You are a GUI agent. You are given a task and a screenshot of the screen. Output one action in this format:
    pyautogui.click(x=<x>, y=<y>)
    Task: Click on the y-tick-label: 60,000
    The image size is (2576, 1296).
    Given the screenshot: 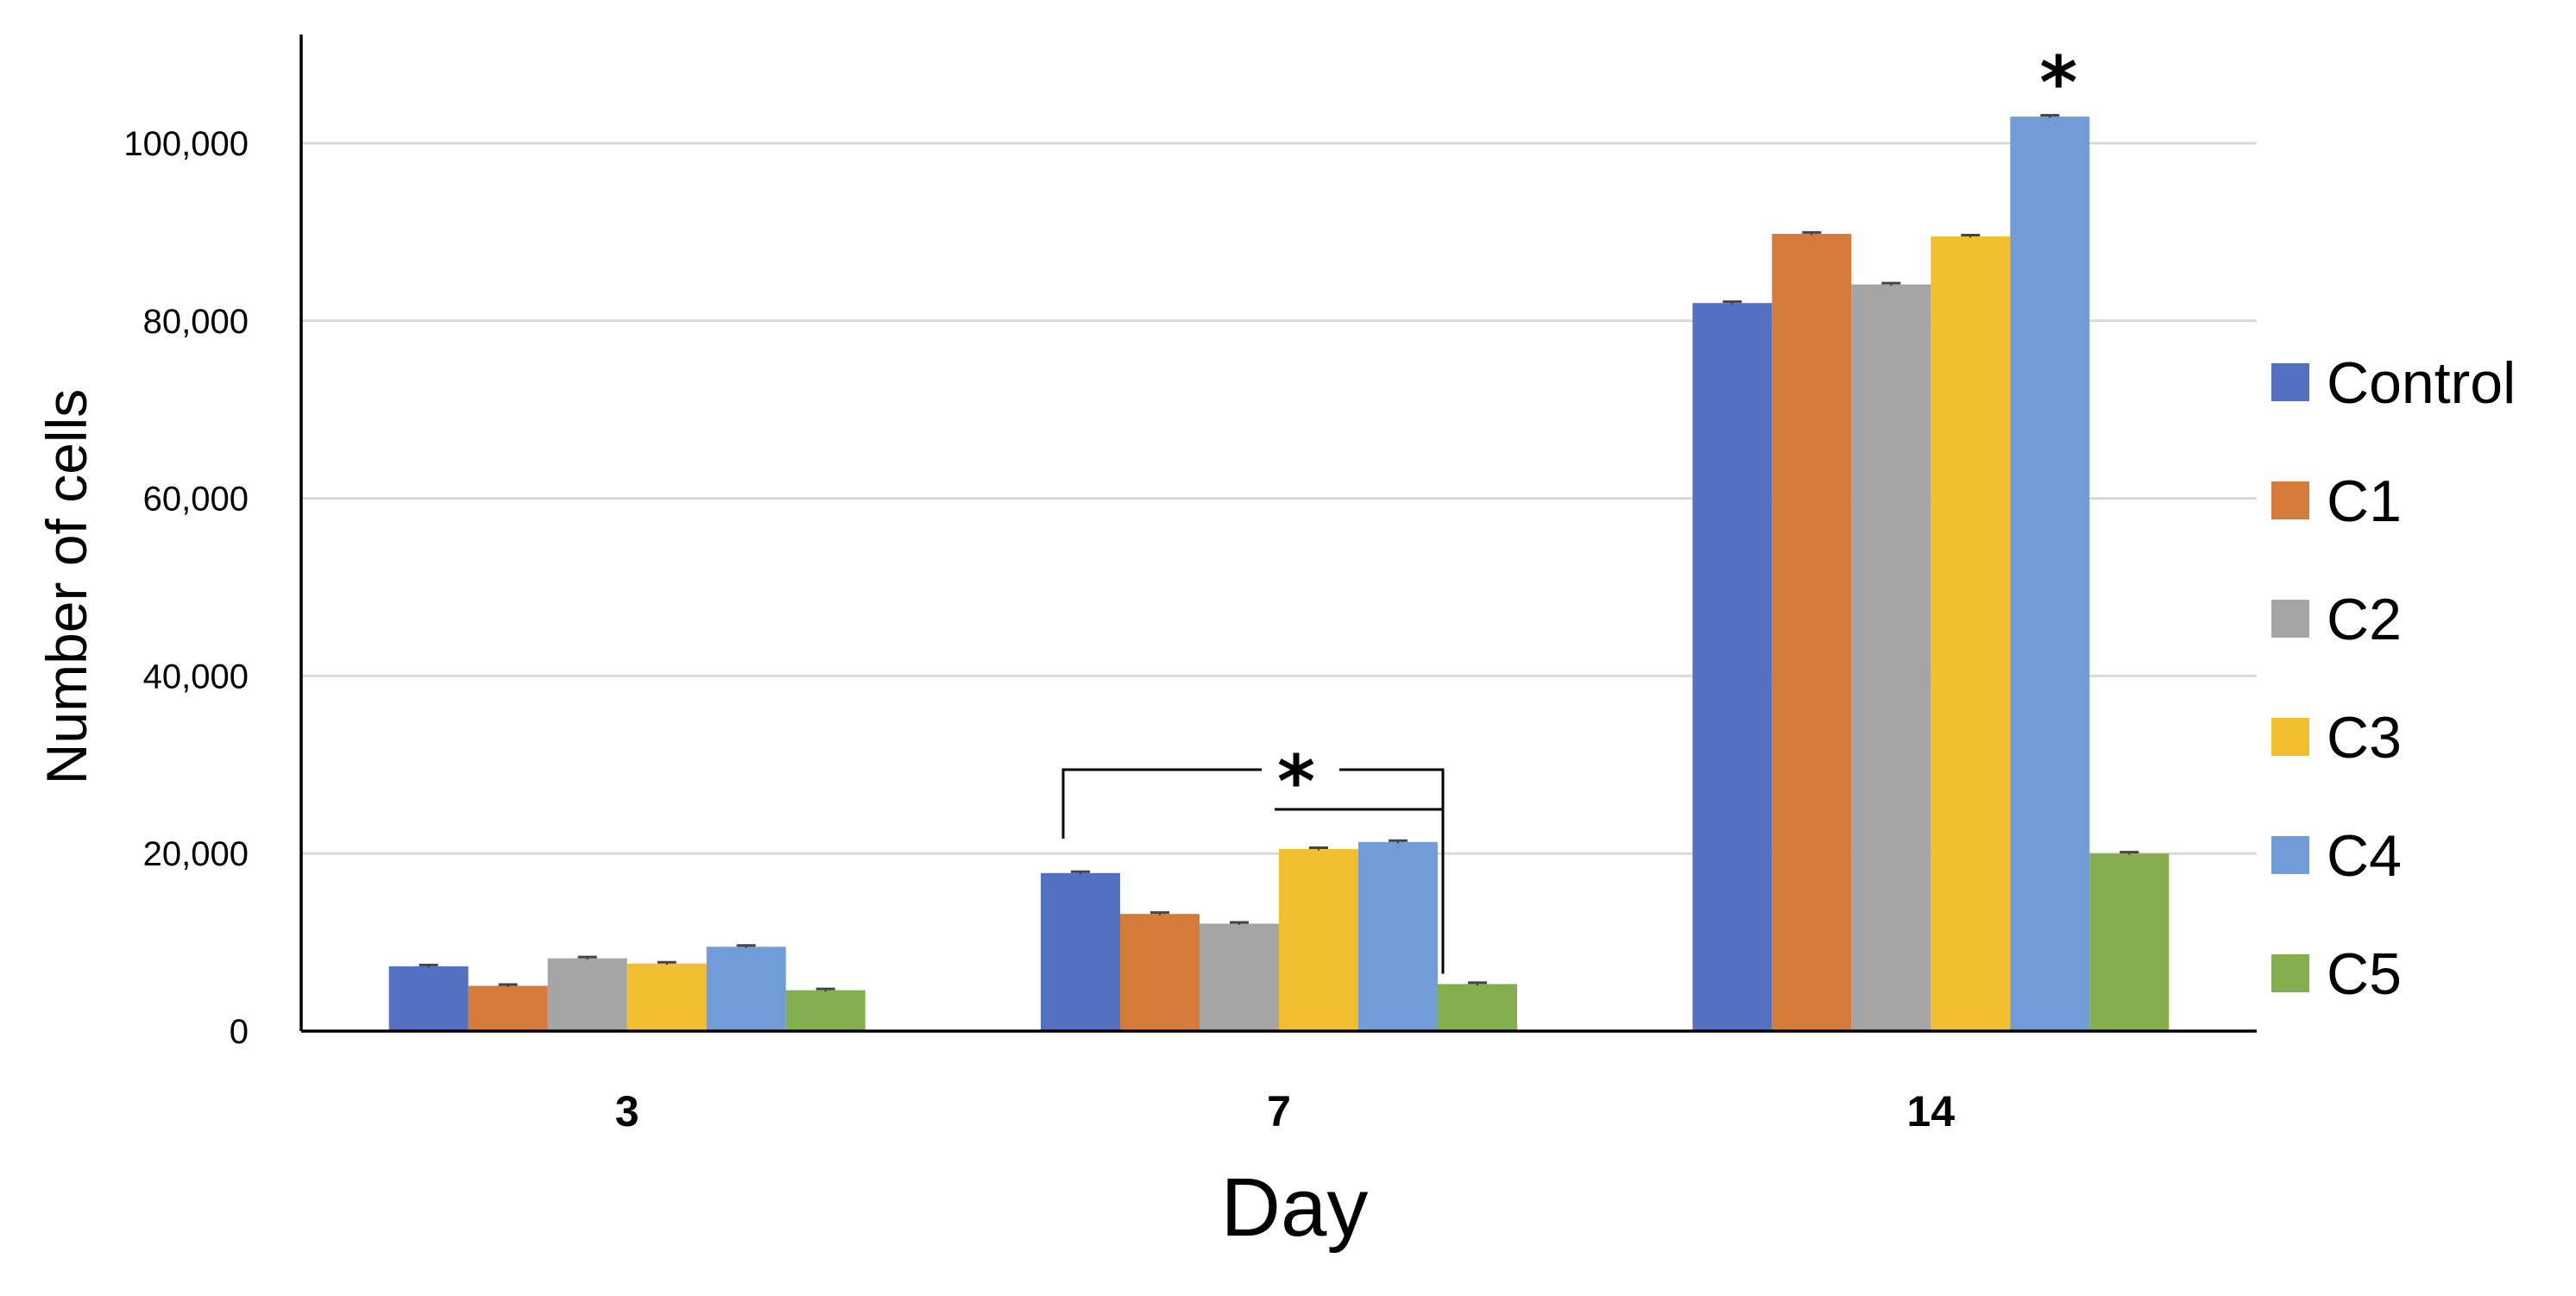 What is the action you would take?
    pyautogui.click(x=196, y=500)
    